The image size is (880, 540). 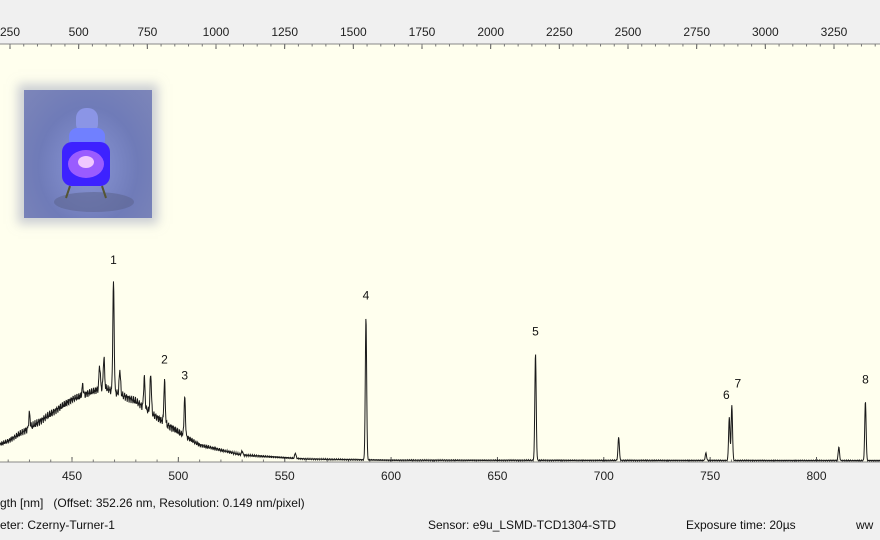 What do you see at coordinates (94, 160) in the screenshot?
I see `led-icon` at bounding box center [94, 160].